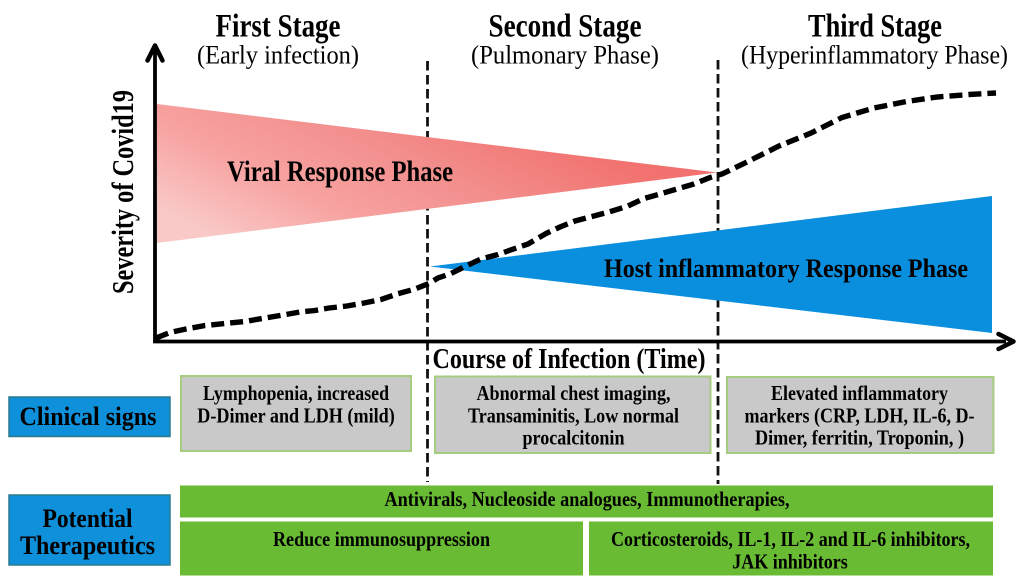  What do you see at coordinates (88, 416) in the screenshot?
I see `svg-text: Clinical signs` at bounding box center [88, 416].